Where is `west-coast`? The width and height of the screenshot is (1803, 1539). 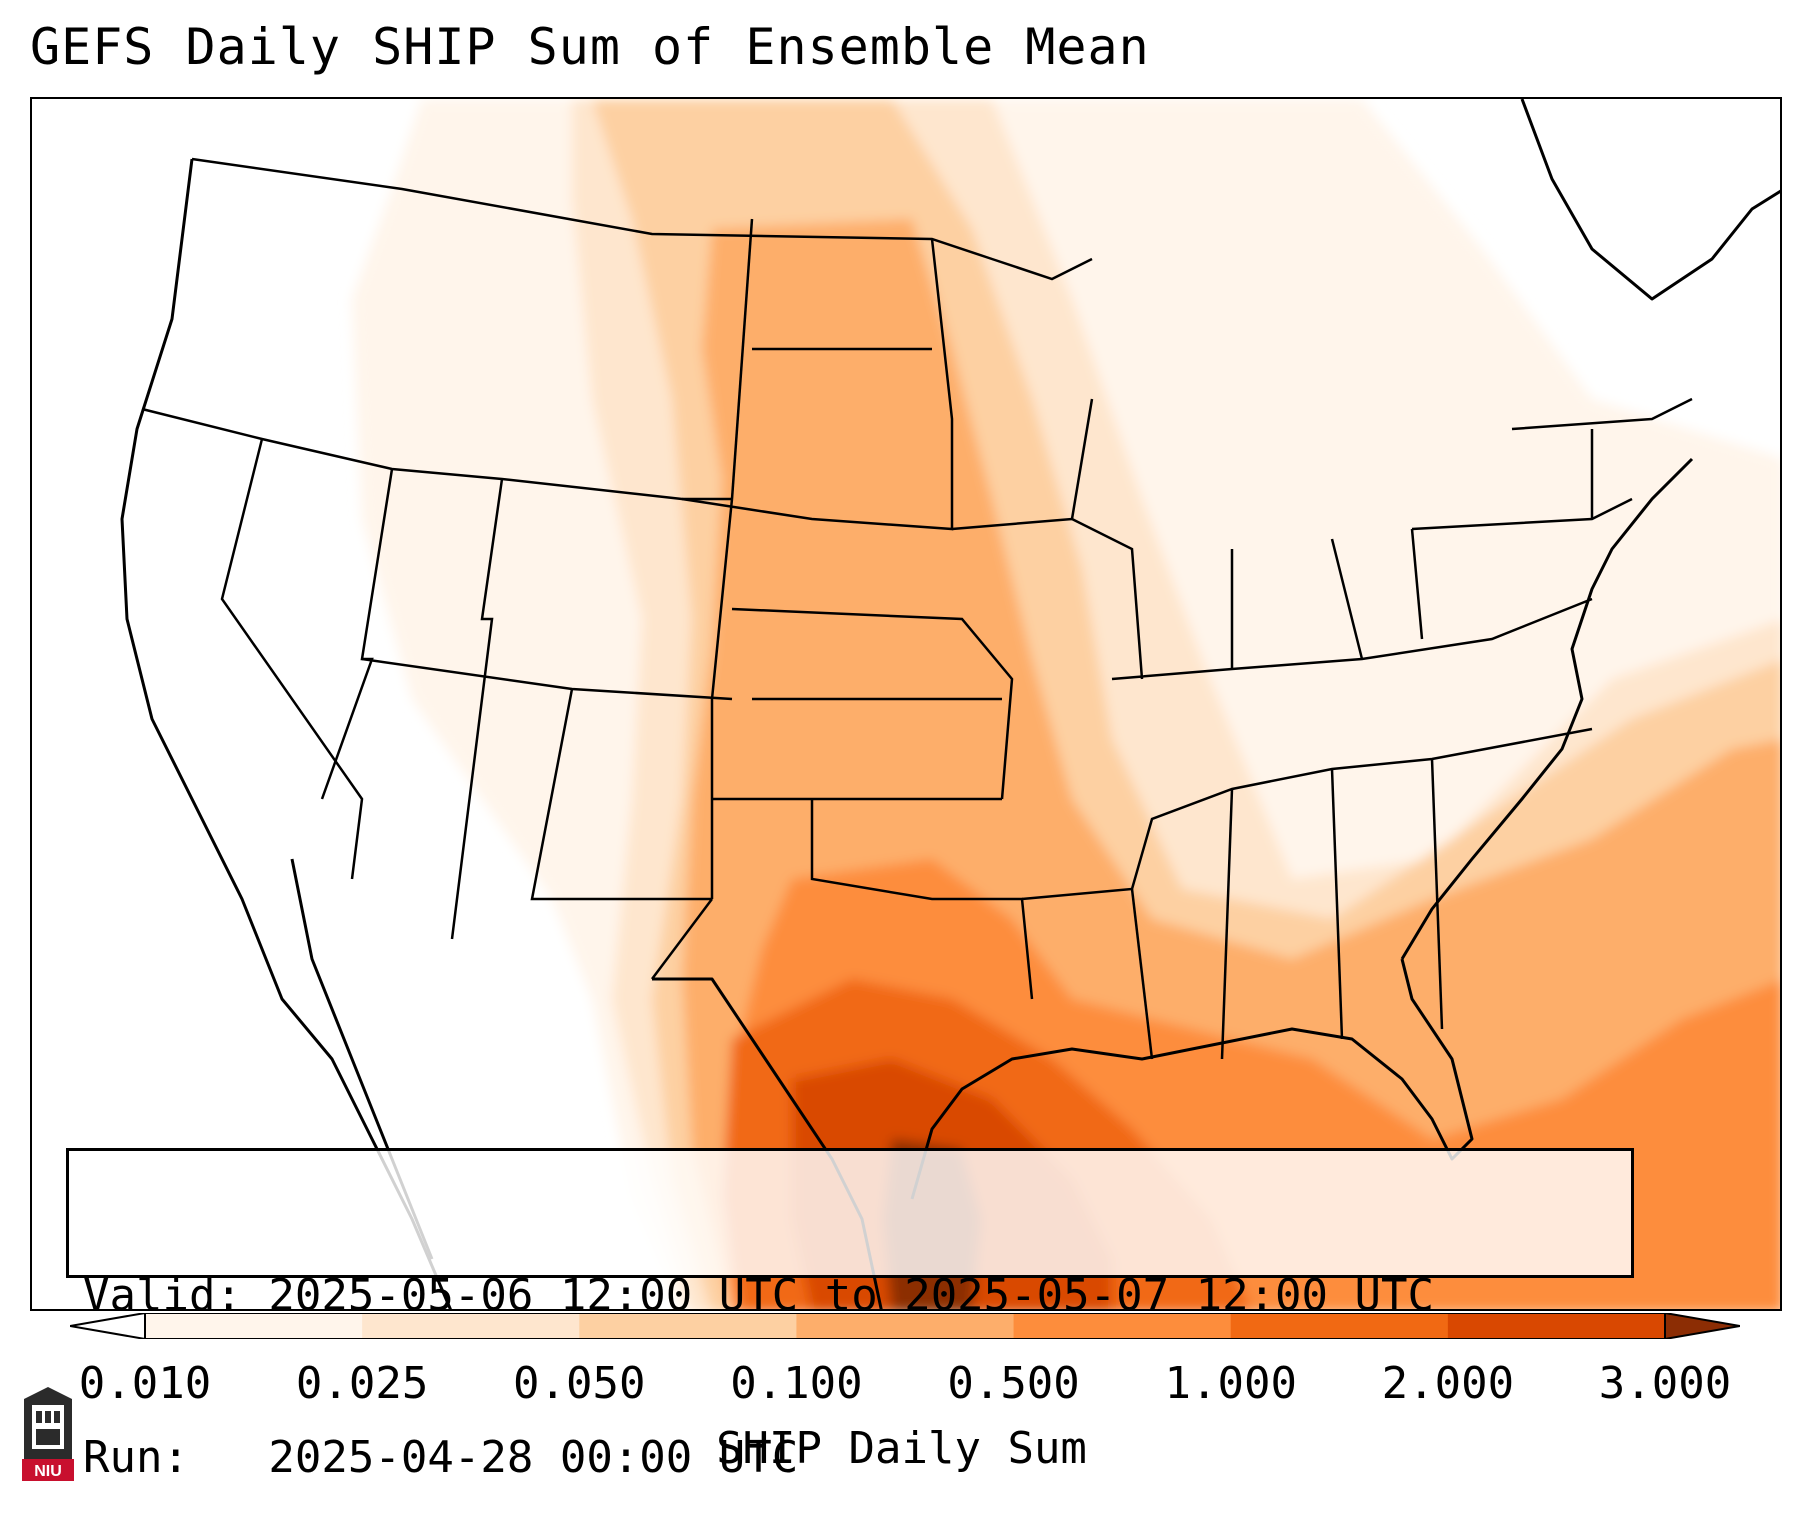 west-coast is located at coordinates (286, 733).